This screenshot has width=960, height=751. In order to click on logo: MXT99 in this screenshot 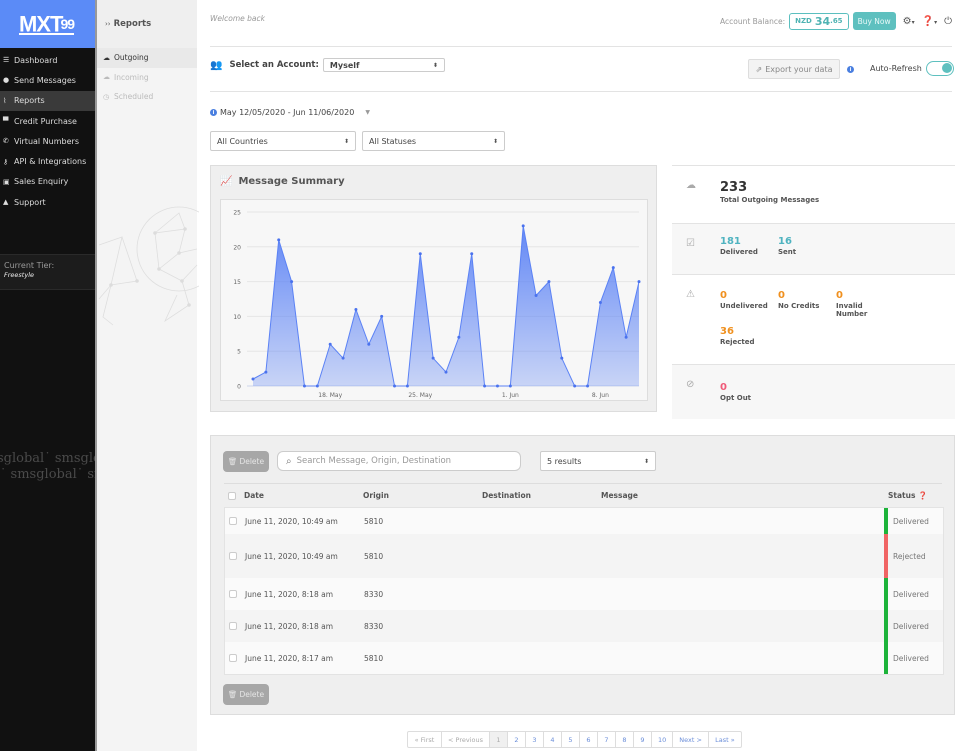, I will do `click(47, 24)`.